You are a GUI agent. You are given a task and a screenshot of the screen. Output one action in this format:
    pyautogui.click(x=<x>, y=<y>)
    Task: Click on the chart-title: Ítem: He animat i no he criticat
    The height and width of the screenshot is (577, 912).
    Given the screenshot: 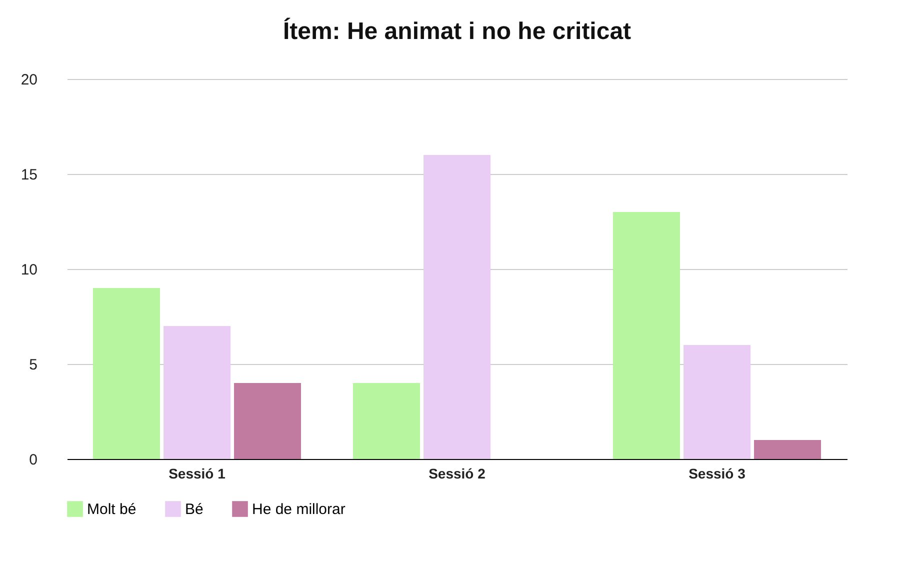 What is the action you would take?
    pyautogui.click(x=457, y=31)
    